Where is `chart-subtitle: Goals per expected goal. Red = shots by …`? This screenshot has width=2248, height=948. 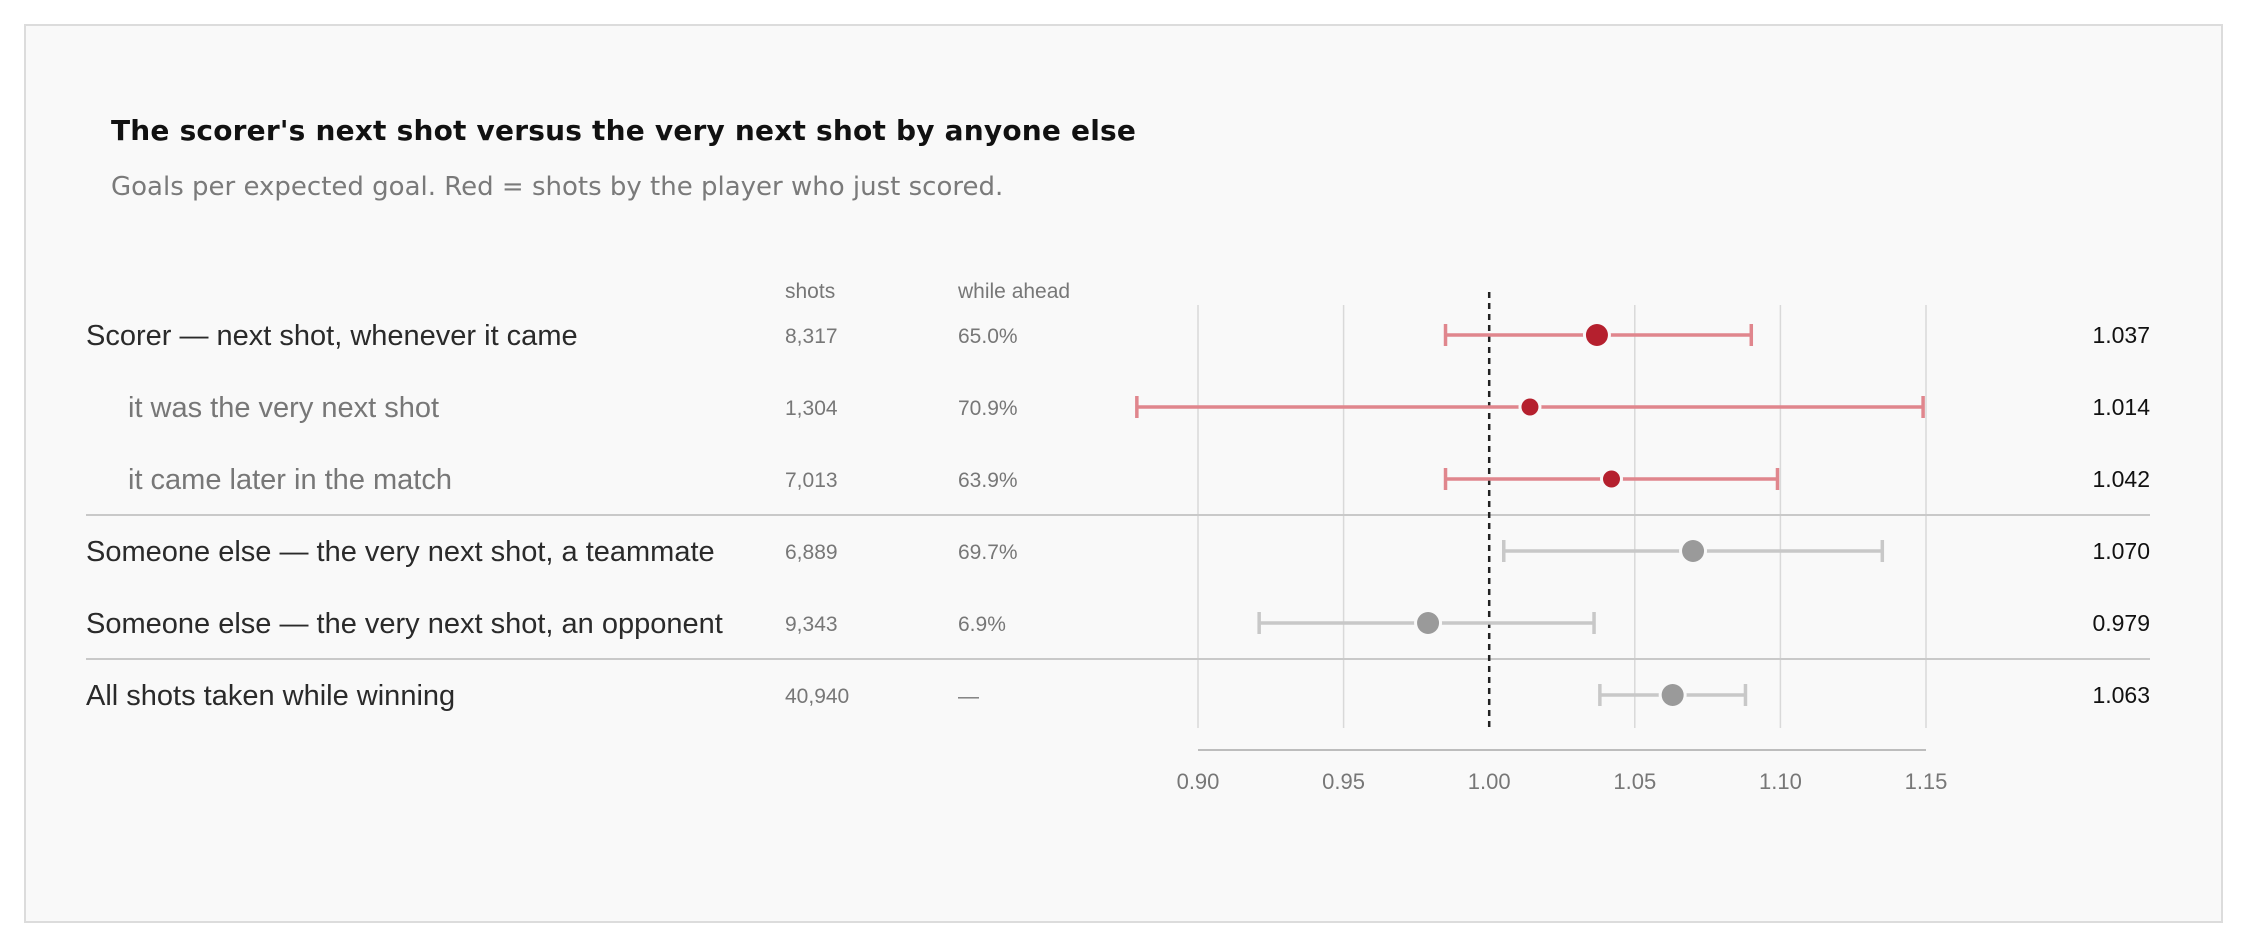 chart-subtitle: Goals per expected goal. Red = shots by … is located at coordinates (557, 187).